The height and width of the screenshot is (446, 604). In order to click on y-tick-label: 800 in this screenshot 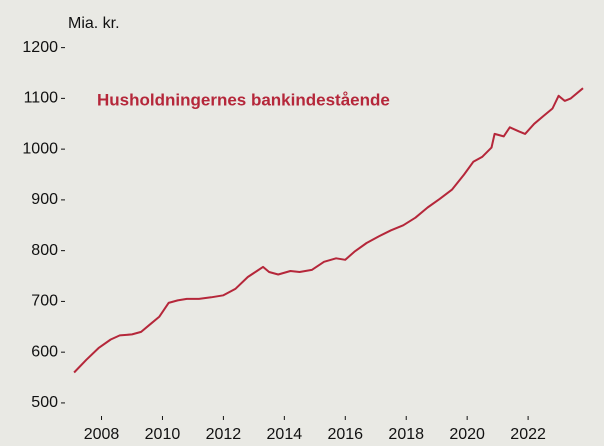, I will do `click(44, 250)`.